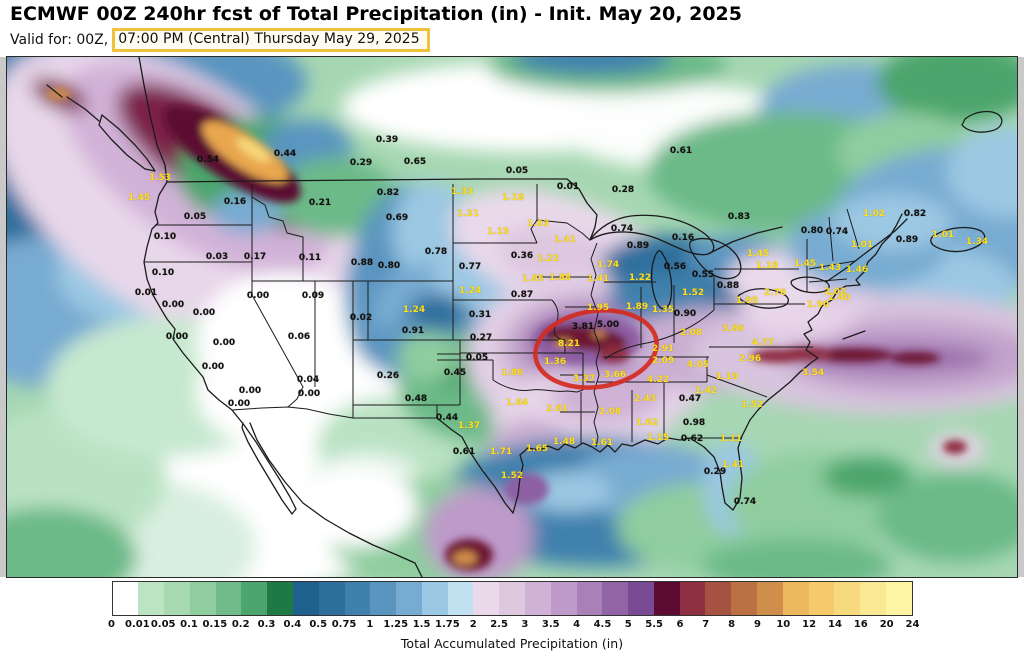  I want to click on precip-value-label: 0.82, so click(388, 193).